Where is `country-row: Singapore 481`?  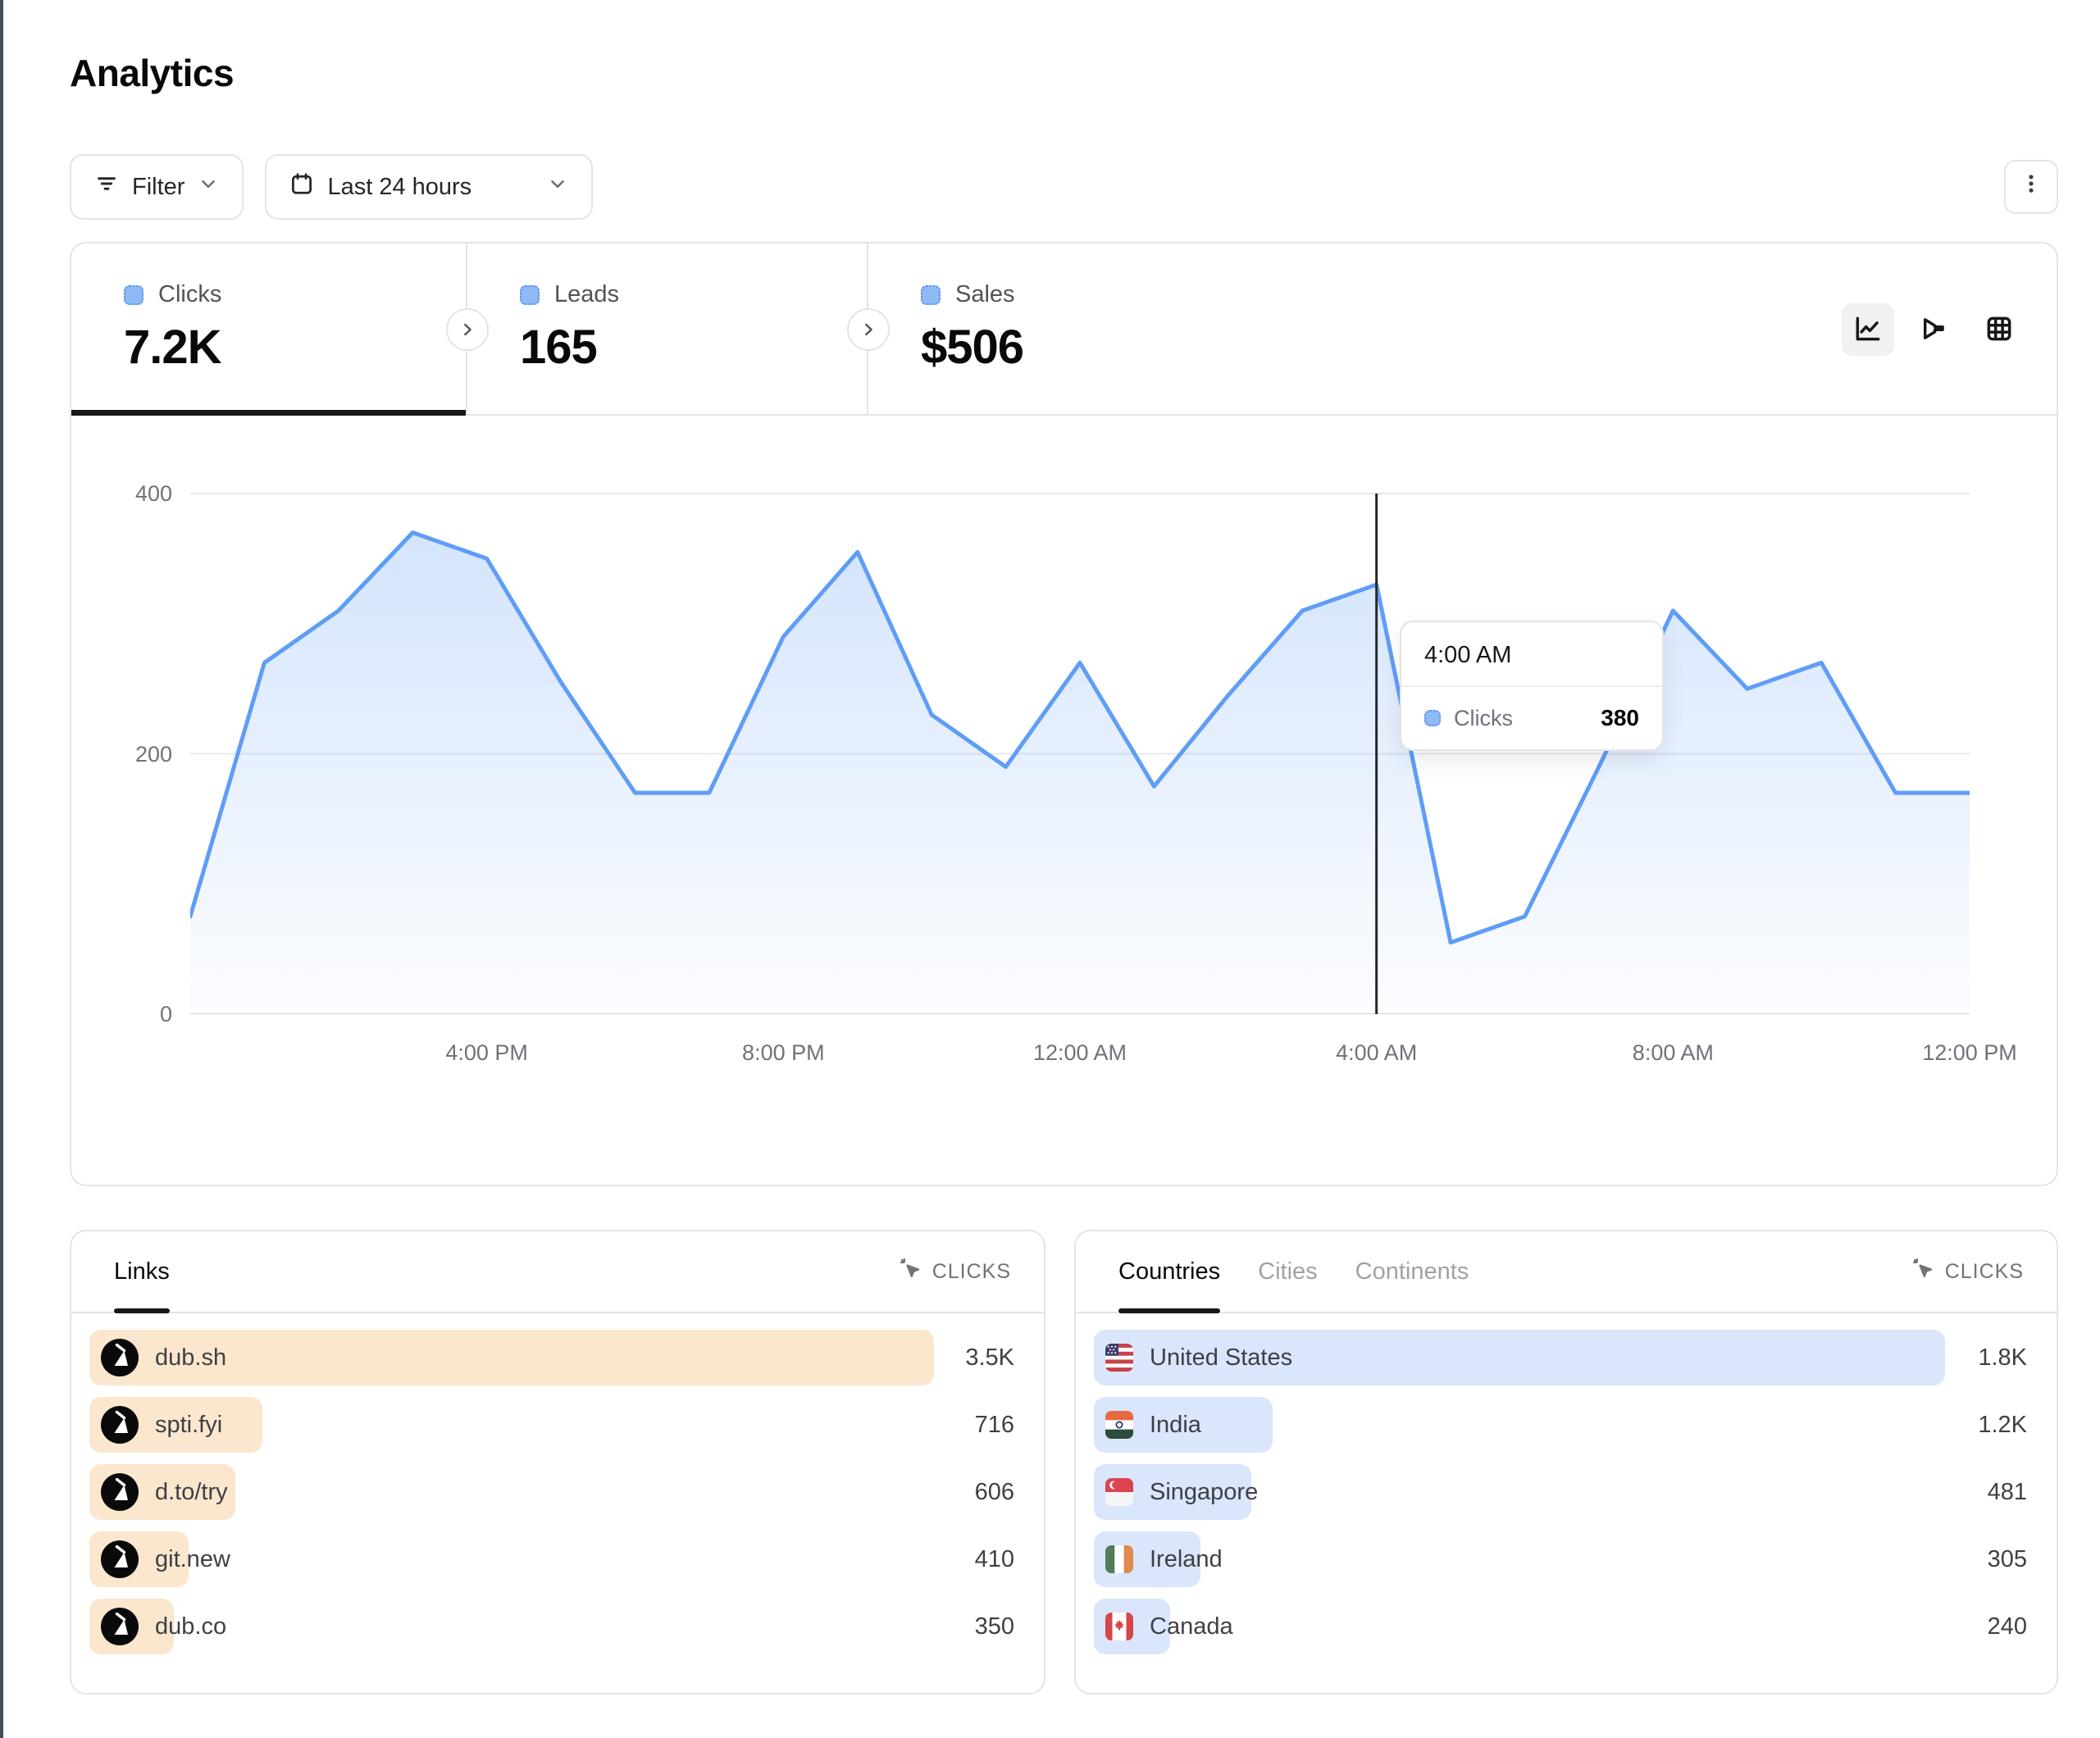 country-row: Singapore 481 is located at coordinates (1560, 1492).